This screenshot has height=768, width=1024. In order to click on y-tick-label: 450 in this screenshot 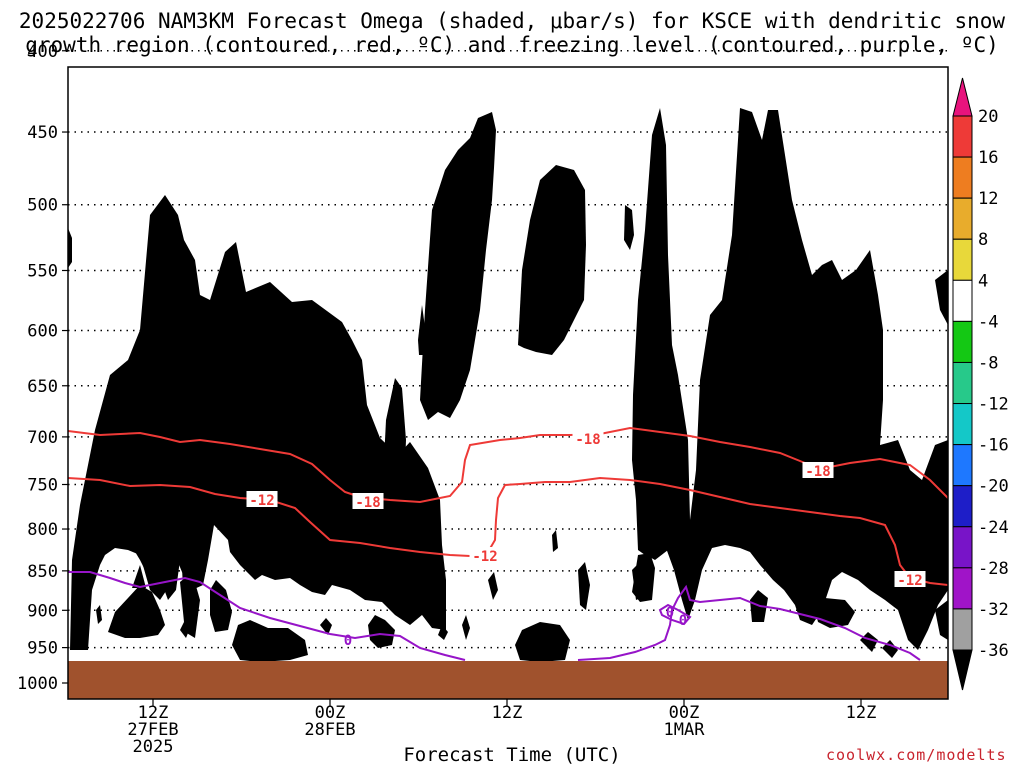, I will do `click(42, 133)`.